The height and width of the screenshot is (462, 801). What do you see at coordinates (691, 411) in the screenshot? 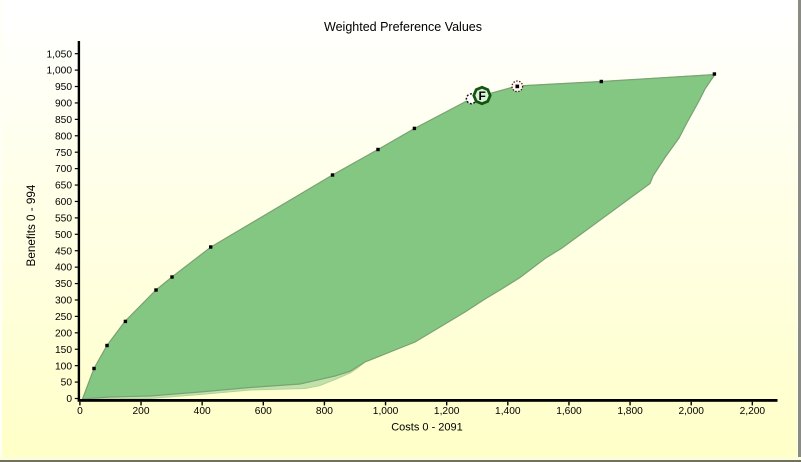
I see `svg-text: 2,000` at bounding box center [691, 411].